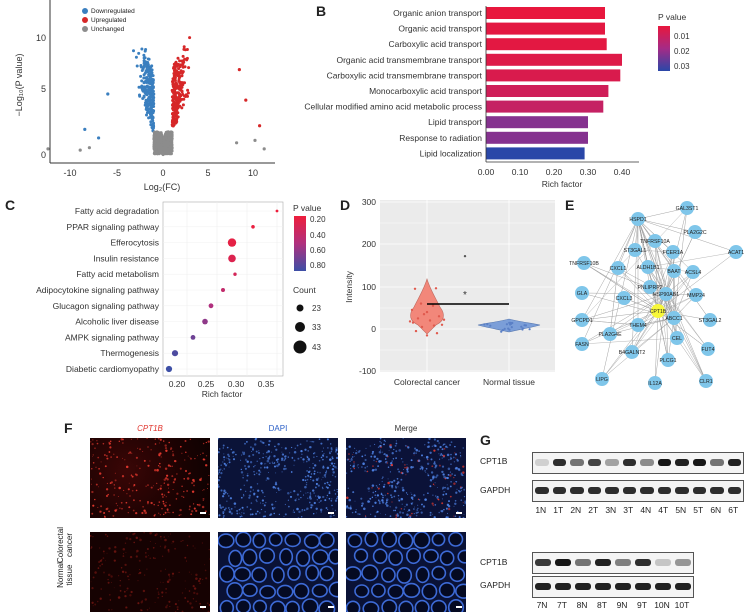  Describe the element at coordinates (622, 172) in the screenshot. I see `go-xtick: 0.40` at that location.